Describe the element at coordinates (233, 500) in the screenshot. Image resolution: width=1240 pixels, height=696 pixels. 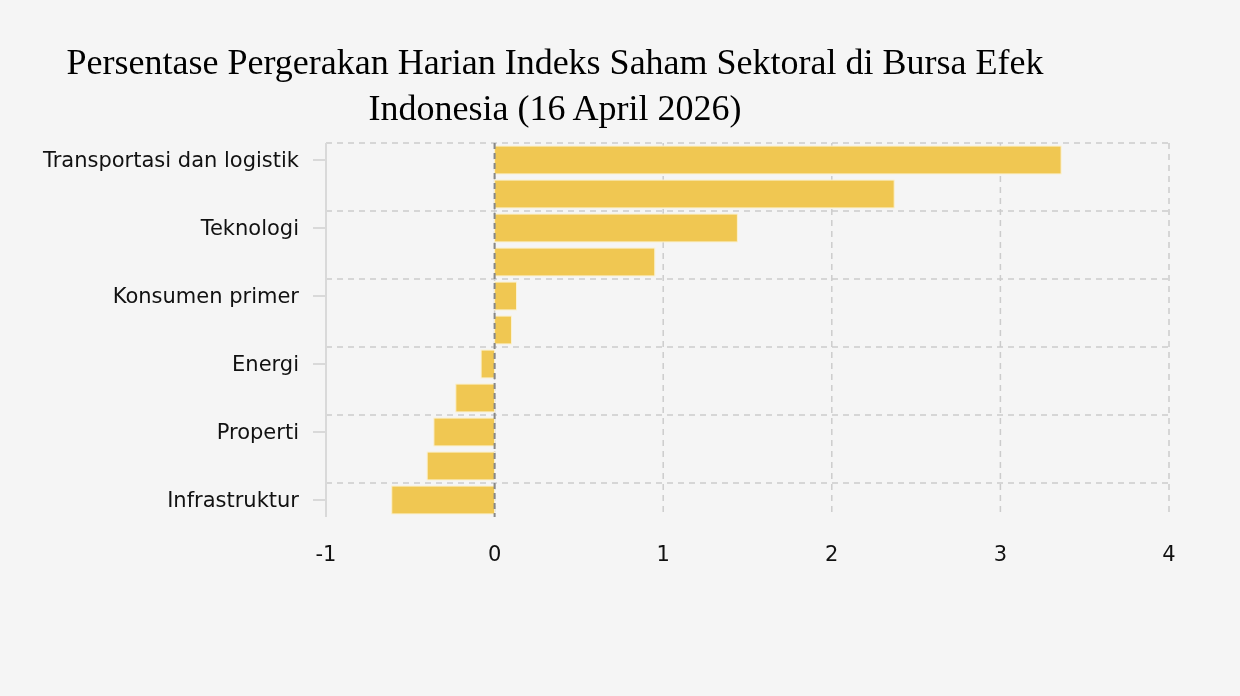
I see `y-tick-label: Infrastruktur` at that location.